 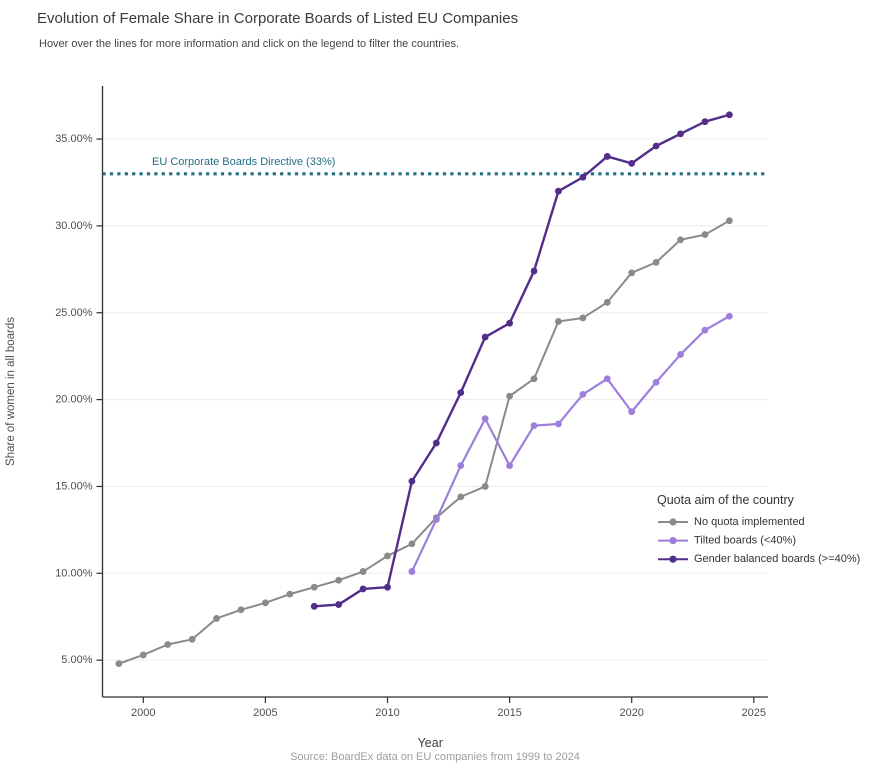 What do you see at coordinates (74, 139) in the screenshot?
I see `y-tick-label: 35.00%` at bounding box center [74, 139].